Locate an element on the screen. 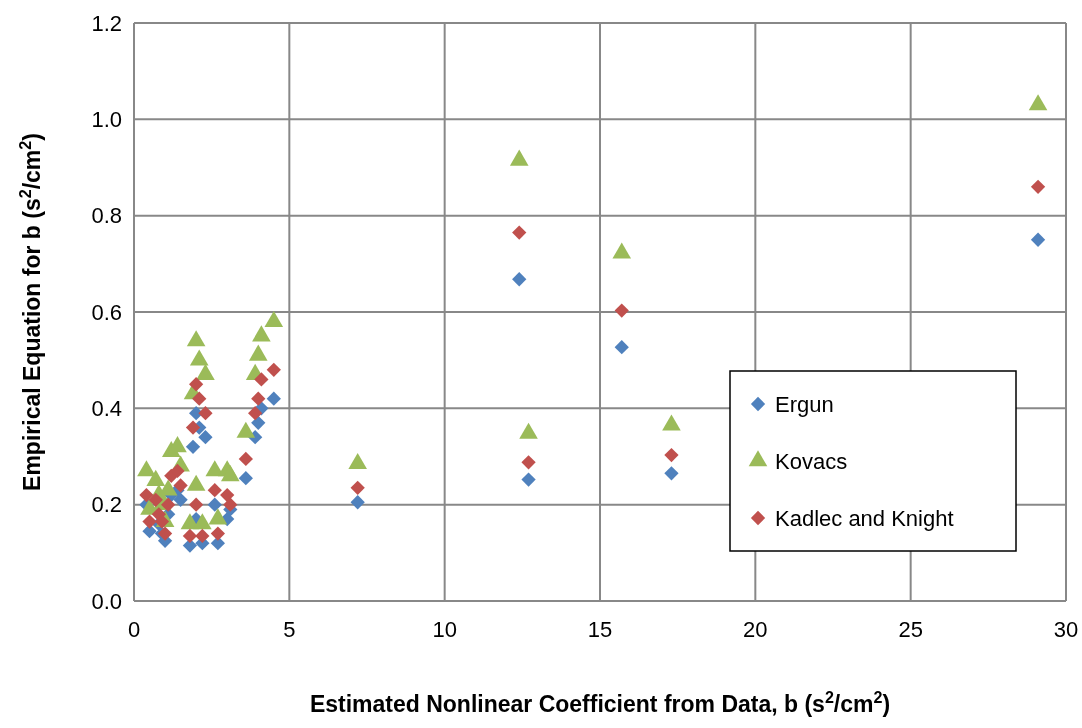 The height and width of the screenshot is (728, 1082). x-tick-label: 30 is located at coordinates (1066, 629).